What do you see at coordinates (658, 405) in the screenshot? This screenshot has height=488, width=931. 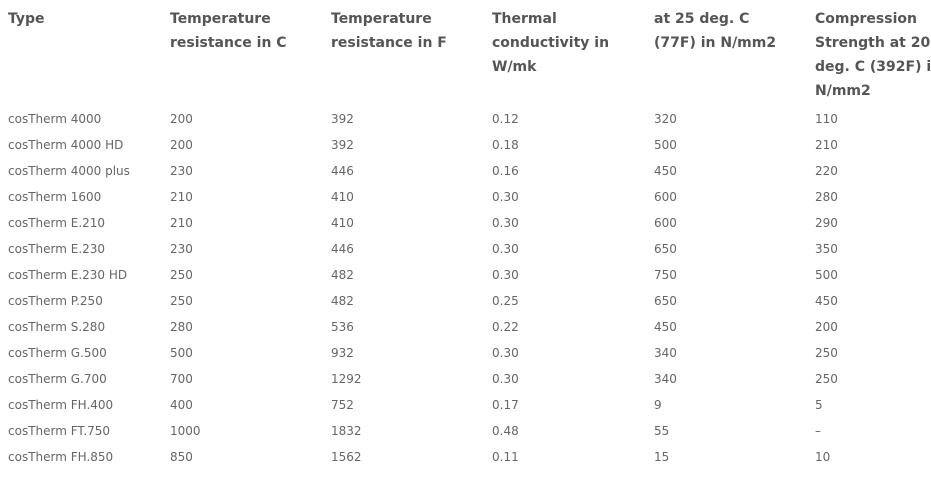 I see `table-cell: 9` at bounding box center [658, 405].